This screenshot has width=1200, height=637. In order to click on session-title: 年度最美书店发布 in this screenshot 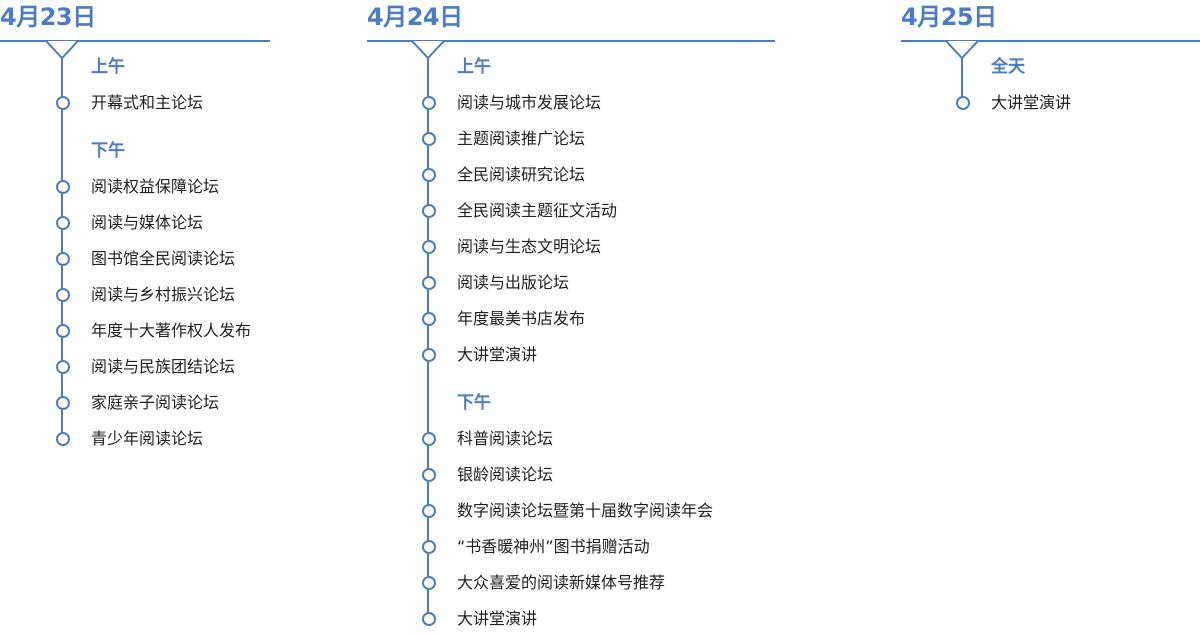, I will do `click(521, 318)`.